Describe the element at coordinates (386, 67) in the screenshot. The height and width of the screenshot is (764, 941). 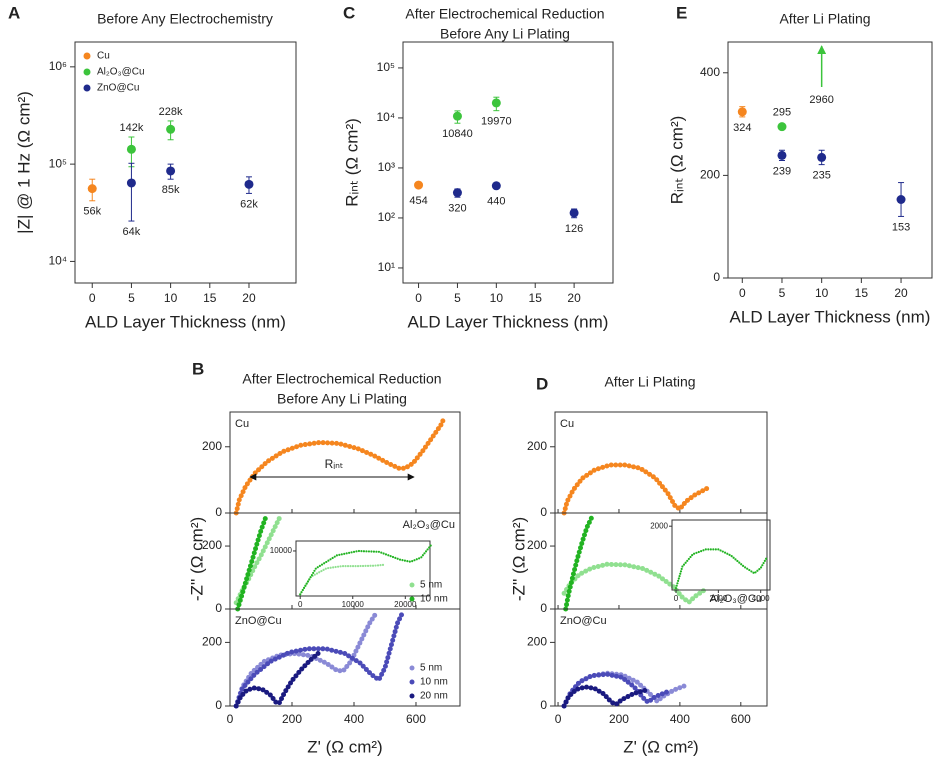
I see `y-tick-label: 10⁵` at that location.